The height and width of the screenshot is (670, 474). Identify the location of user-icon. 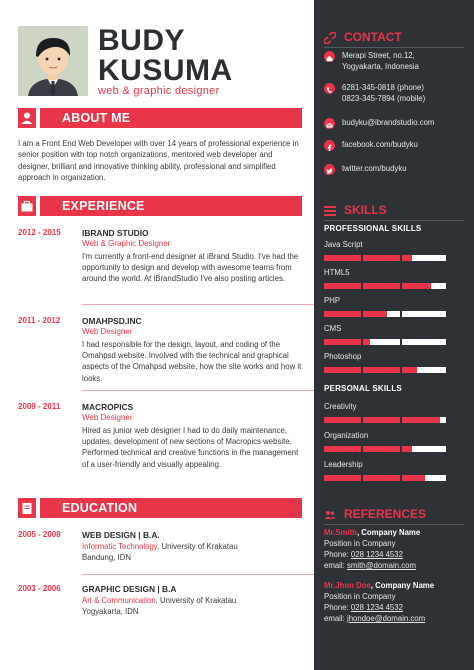
(27, 118).